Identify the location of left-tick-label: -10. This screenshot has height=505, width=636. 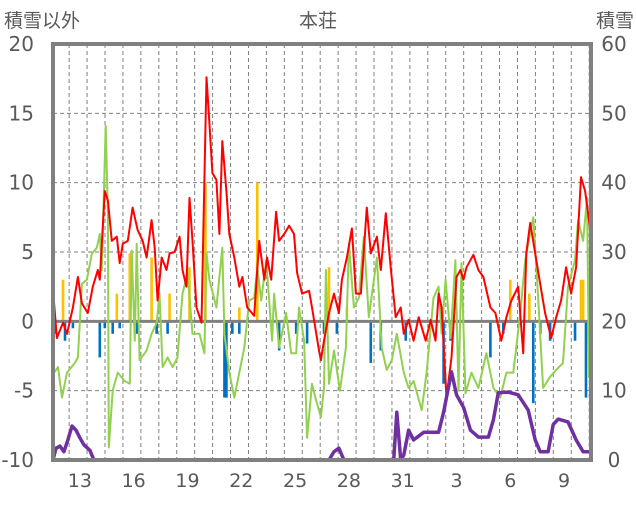
(17, 460).